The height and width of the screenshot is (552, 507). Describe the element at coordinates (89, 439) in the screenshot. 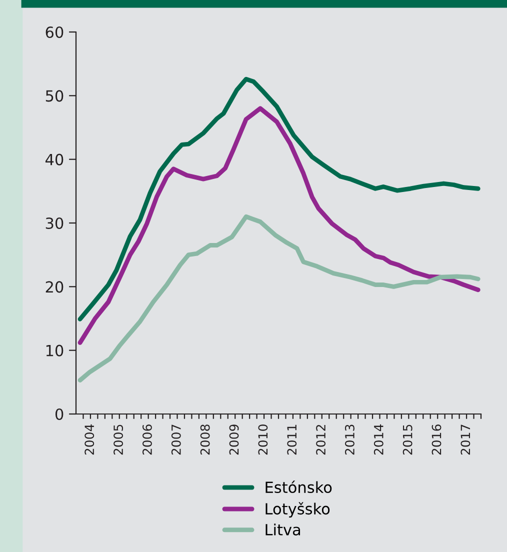

I see `x-tick-label: 2004` at that location.